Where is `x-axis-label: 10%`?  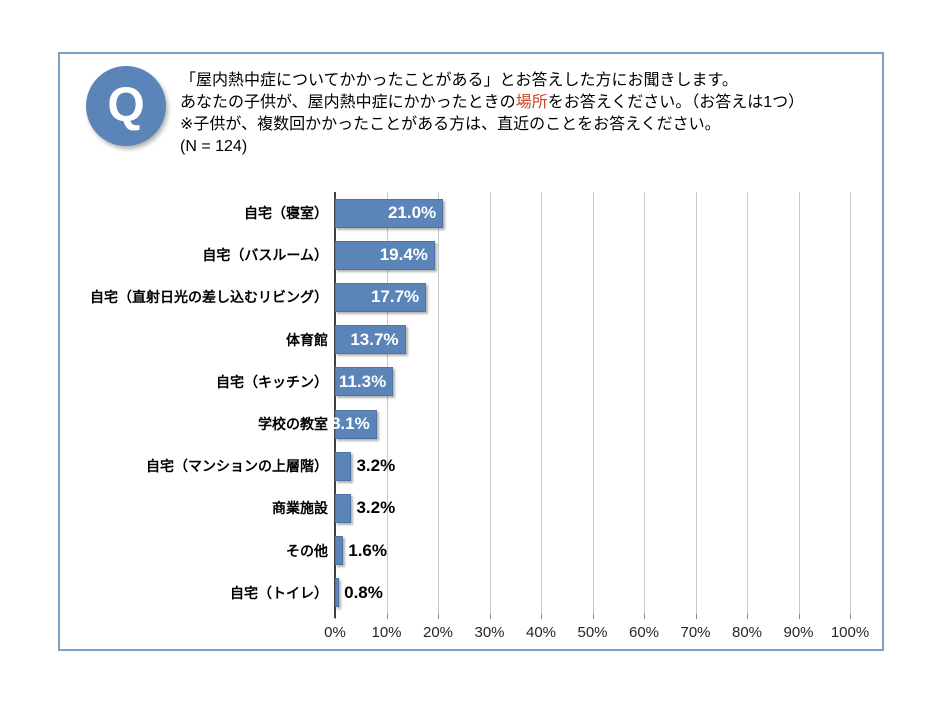 x-axis-label: 10% is located at coordinates (386, 632).